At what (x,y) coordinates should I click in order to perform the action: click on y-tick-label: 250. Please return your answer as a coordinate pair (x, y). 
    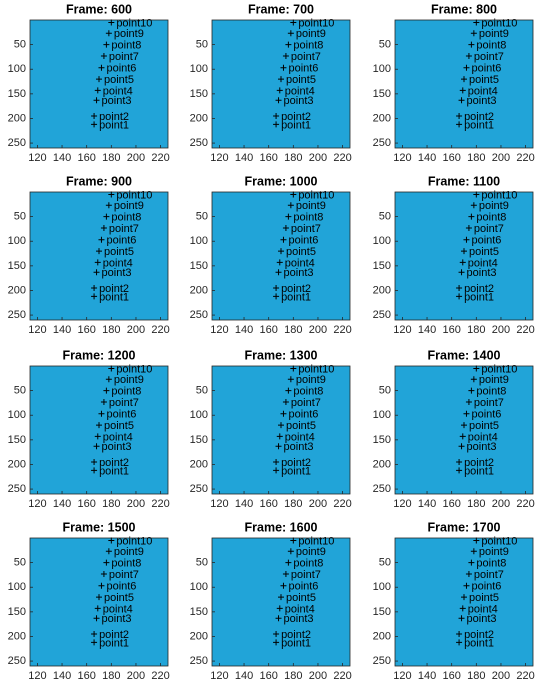
    Looking at the image, I should click on (382, 661).